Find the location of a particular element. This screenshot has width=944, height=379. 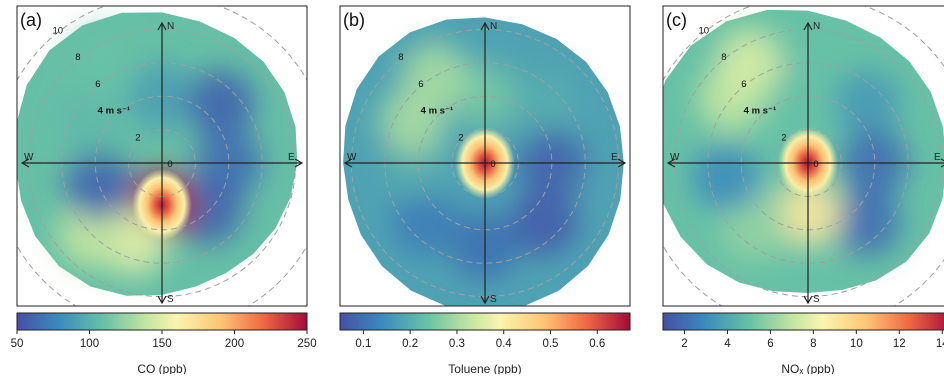

colorbar-tick-label: 50 is located at coordinates (17, 344).